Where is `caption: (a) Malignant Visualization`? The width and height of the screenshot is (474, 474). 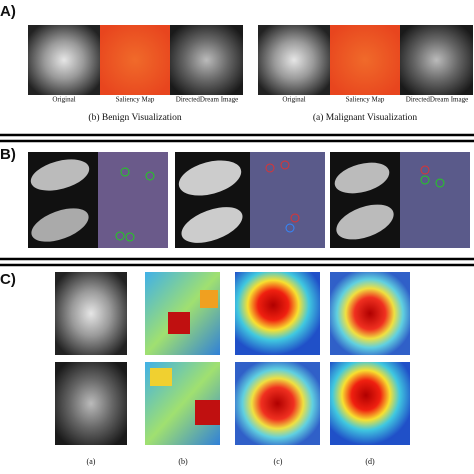 caption: (a) Malignant Visualization is located at coordinates (365, 117).